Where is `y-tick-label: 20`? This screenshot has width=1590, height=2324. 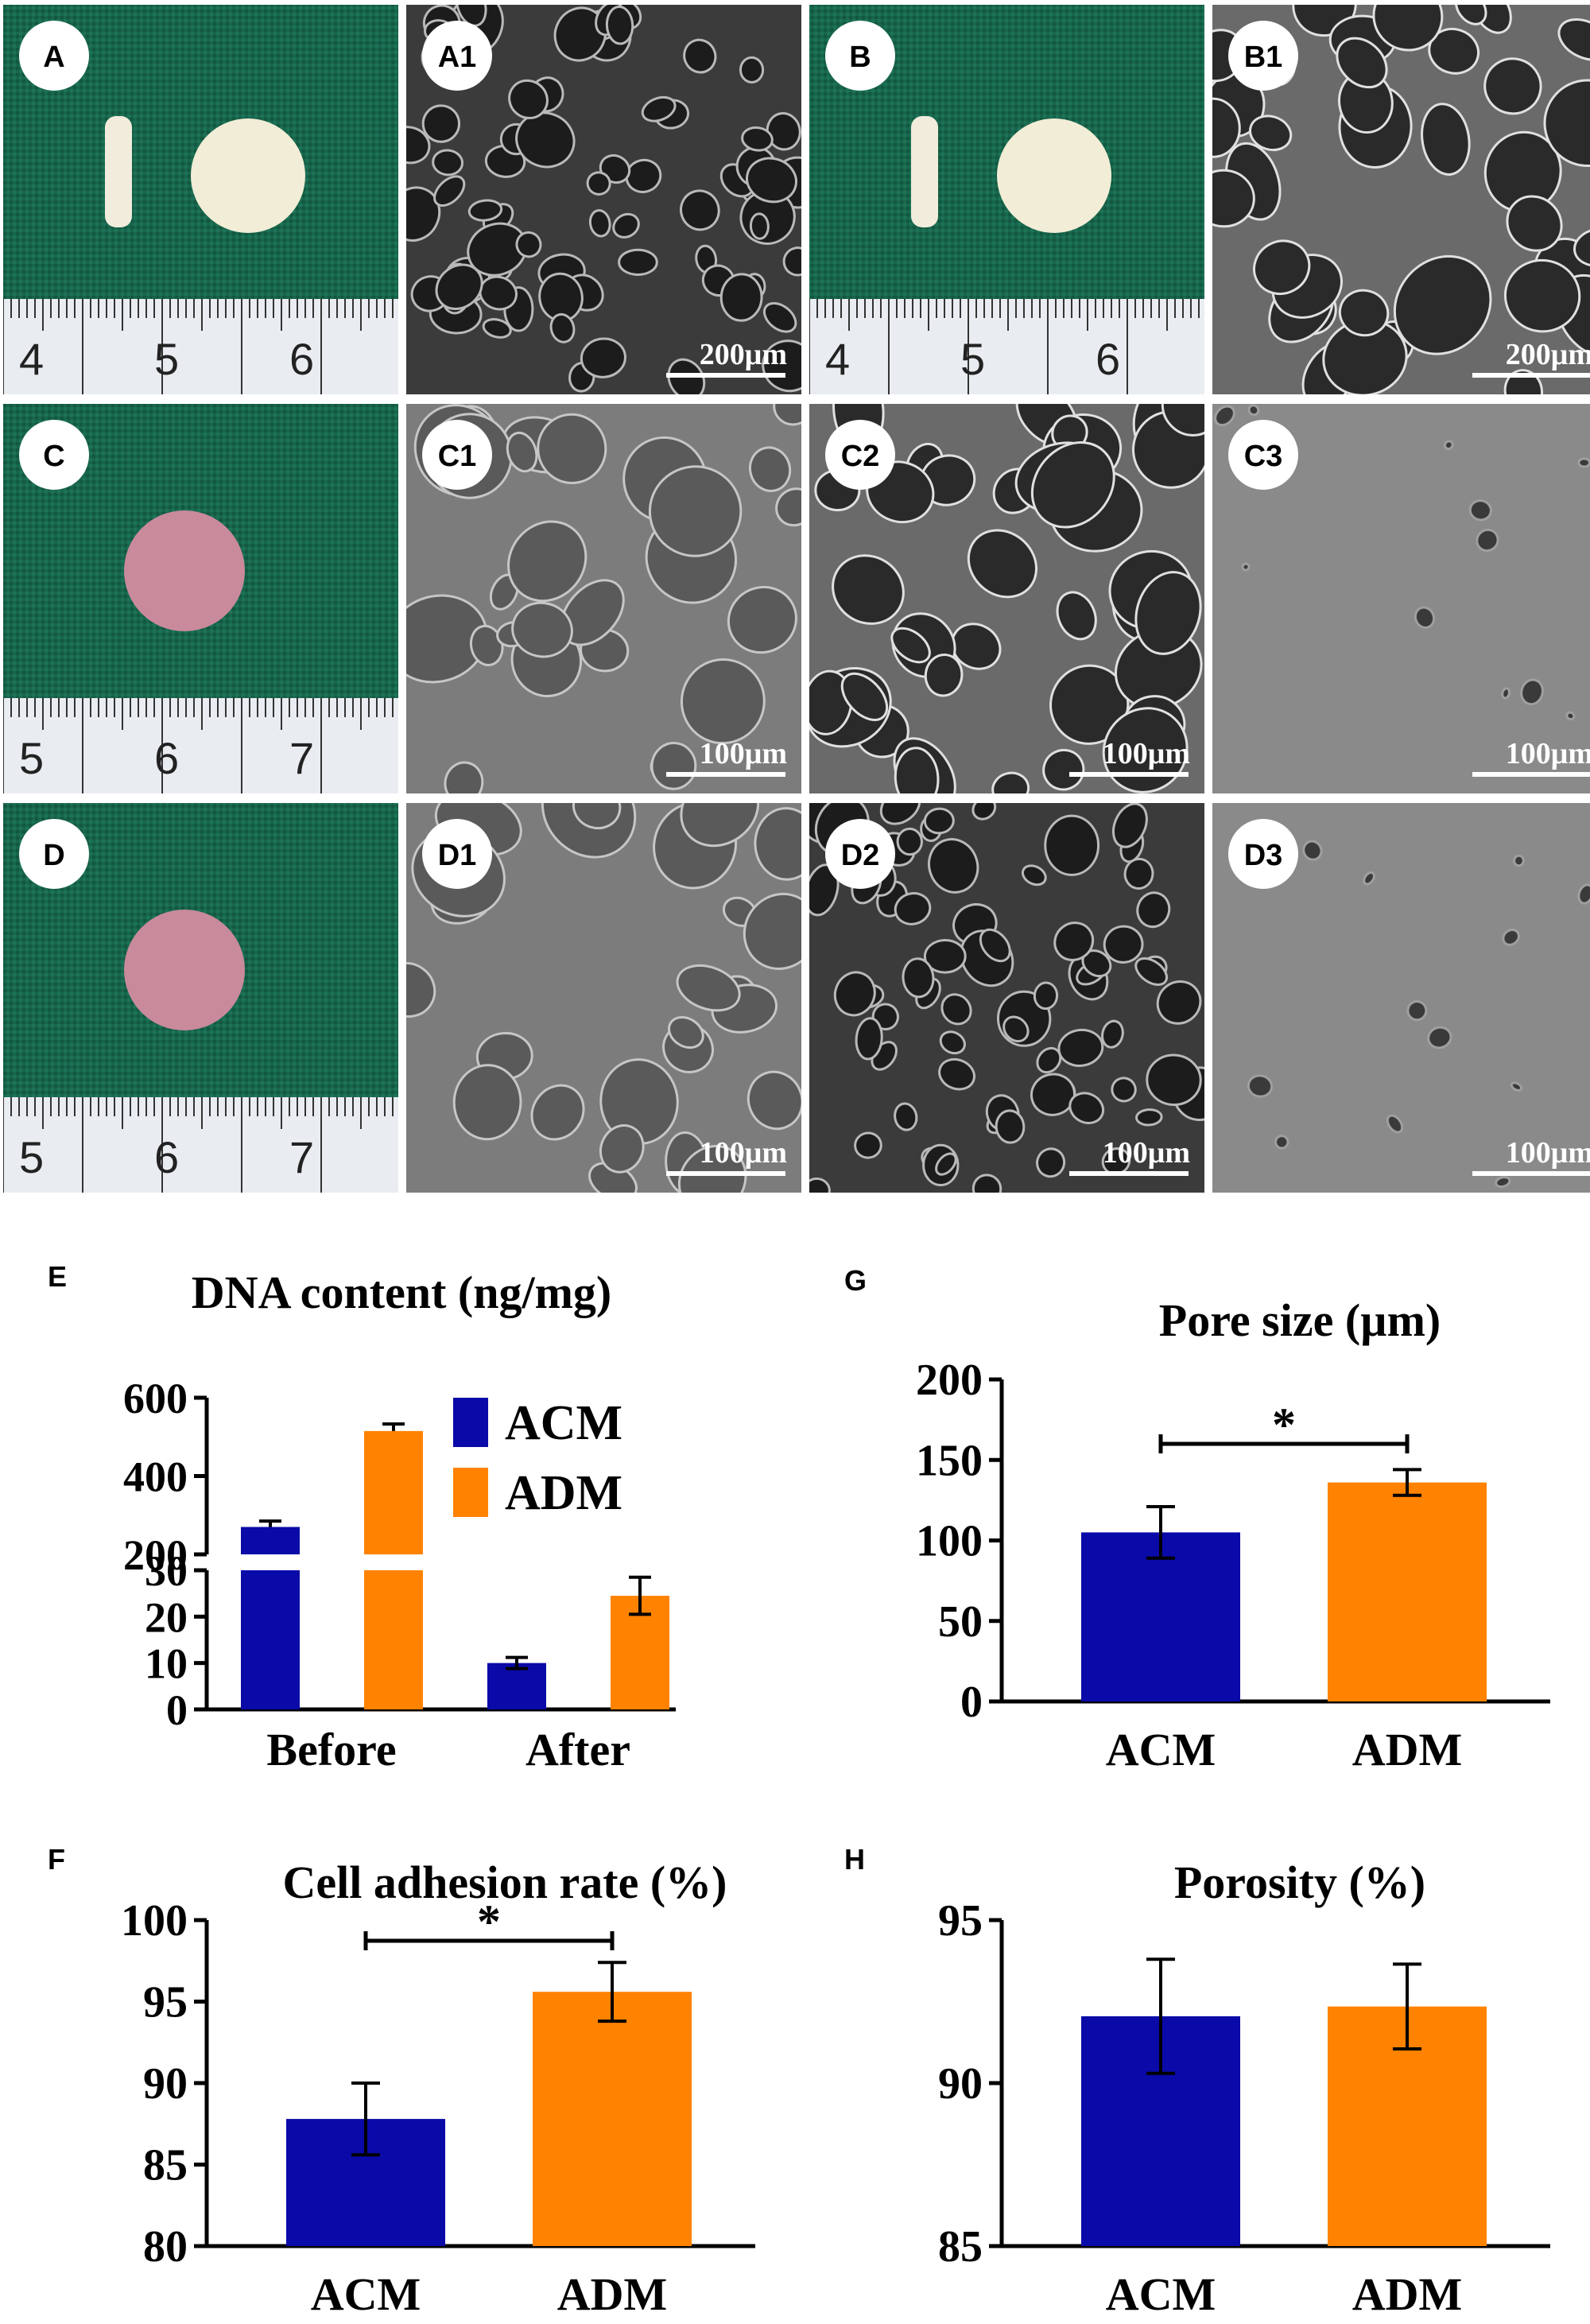 y-tick-label: 20 is located at coordinates (166, 1617).